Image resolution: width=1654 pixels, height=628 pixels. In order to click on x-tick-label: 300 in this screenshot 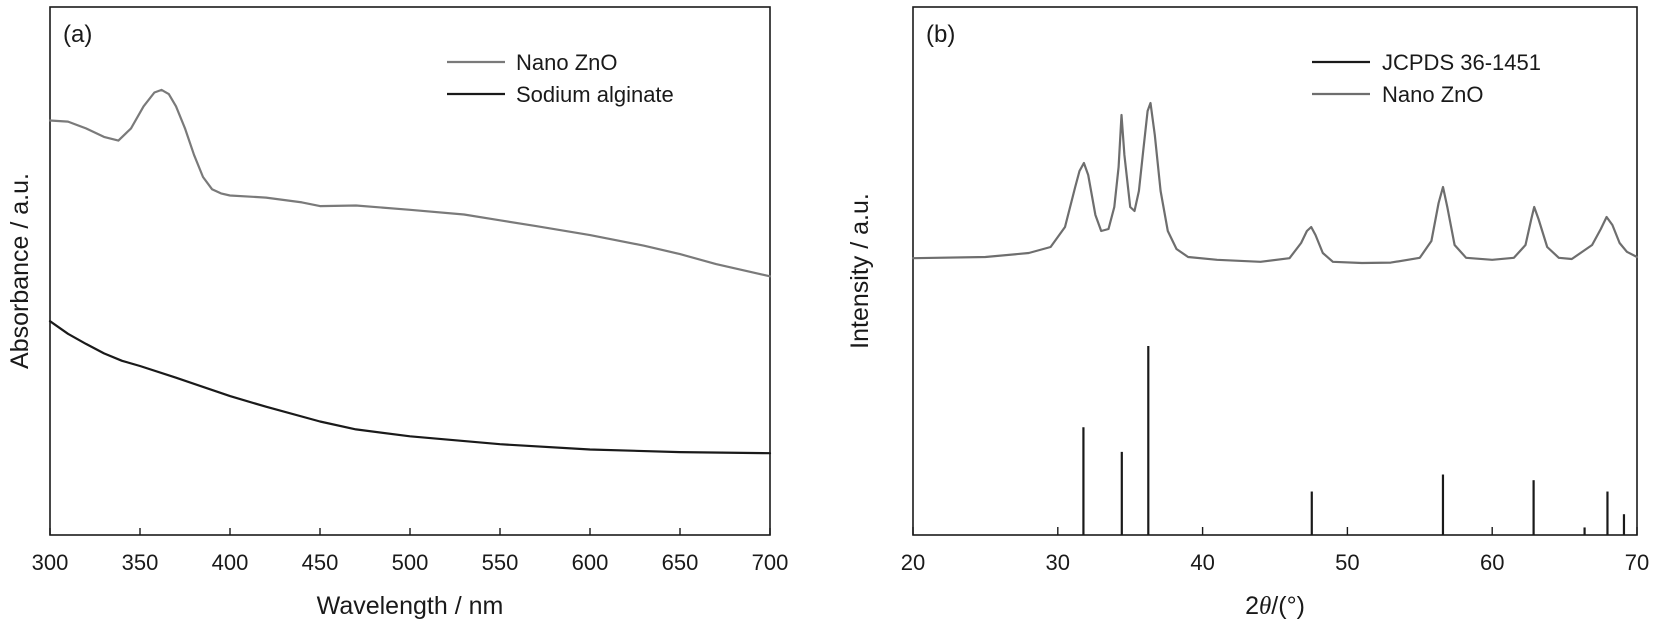, I will do `click(50, 562)`.